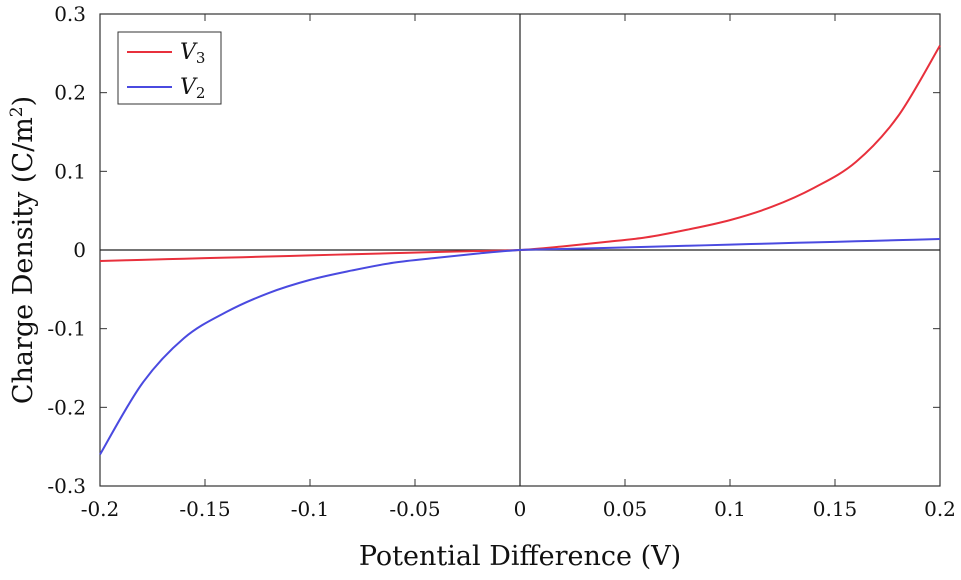  I want to click on y-tick-labels: 0.3 0.2 0.1 0 -0.1 -0.2 -0.3, so click(66, 250).